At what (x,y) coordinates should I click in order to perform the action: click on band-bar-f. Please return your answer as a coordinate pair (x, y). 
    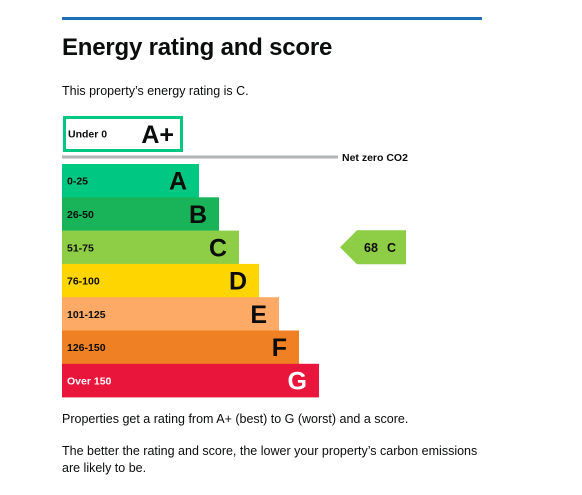
    Looking at the image, I should click on (180, 347).